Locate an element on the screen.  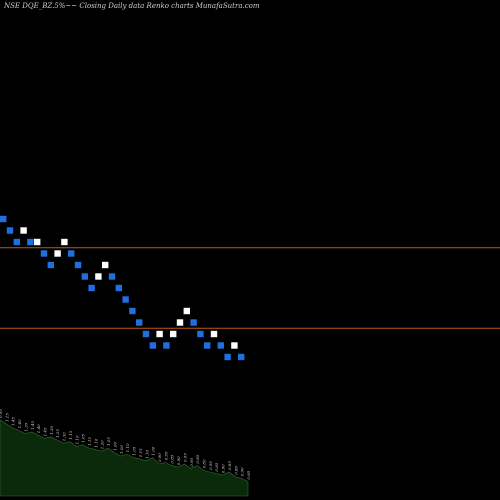
volume-area is located at coordinates (124, 458).